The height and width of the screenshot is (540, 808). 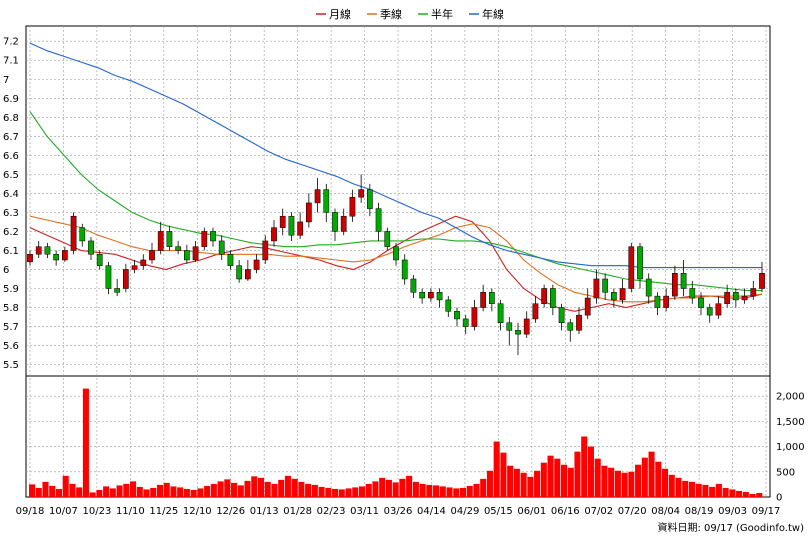 What do you see at coordinates (498, 511) in the screenshot?
I see `date-tick-label-14: 05/15` at bounding box center [498, 511].